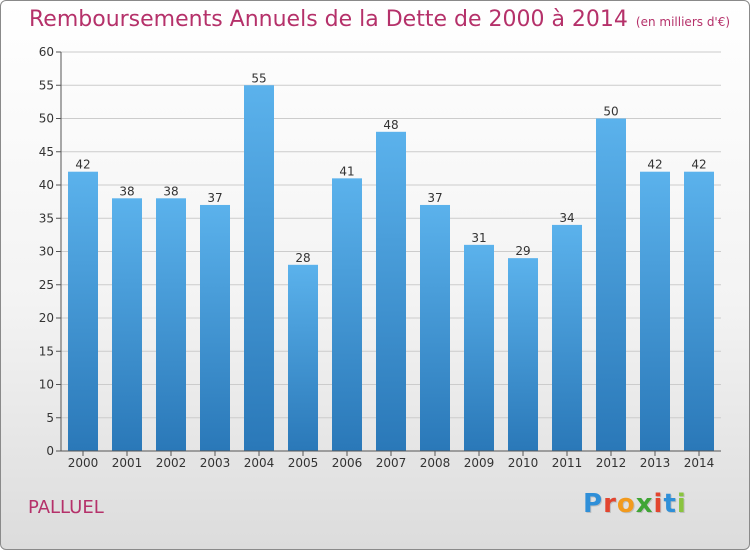  I want to click on x-tick-label: 2005, so click(303, 463).